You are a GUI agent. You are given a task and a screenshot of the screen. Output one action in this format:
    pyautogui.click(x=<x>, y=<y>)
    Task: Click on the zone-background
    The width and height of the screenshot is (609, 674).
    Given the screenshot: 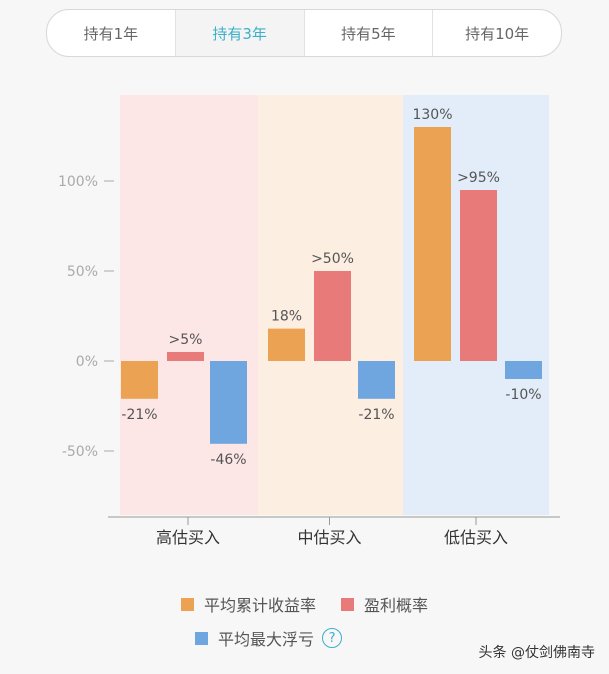 What is the action you would take?
    pyautogui.click(x=189, y=305)
    